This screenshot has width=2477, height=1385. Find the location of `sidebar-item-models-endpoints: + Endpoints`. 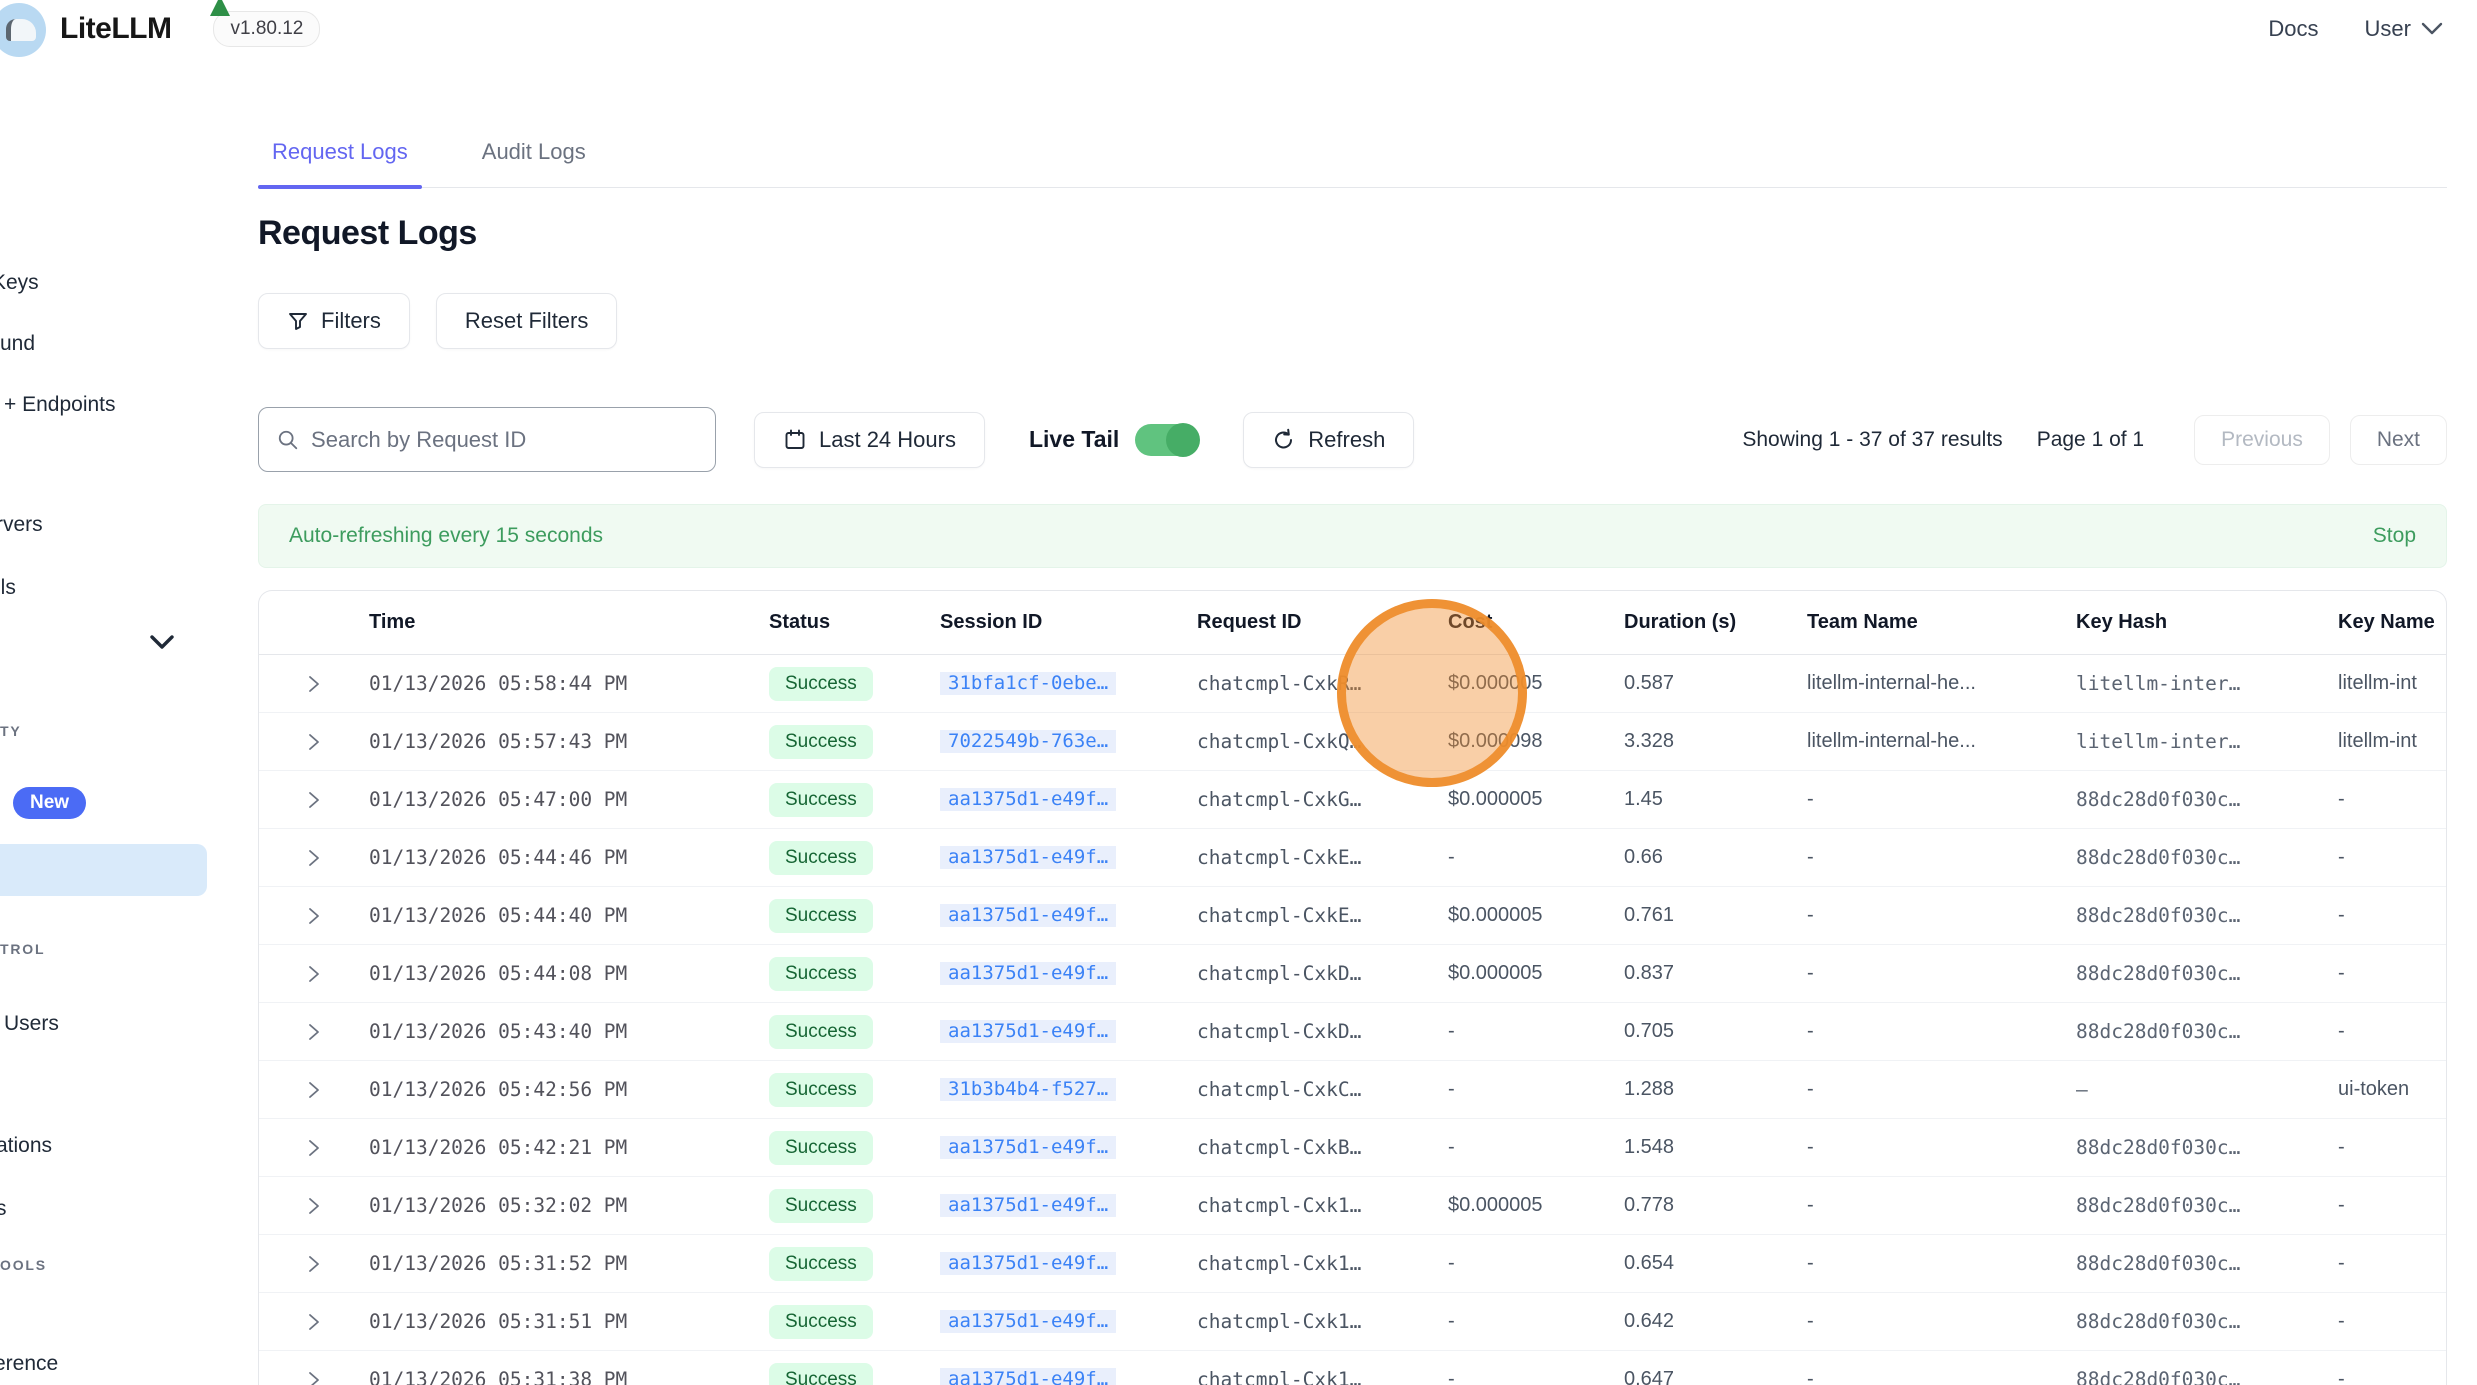

sidebar-item-models-endpoints: + Endpoints is located at coordinates (60, 404).